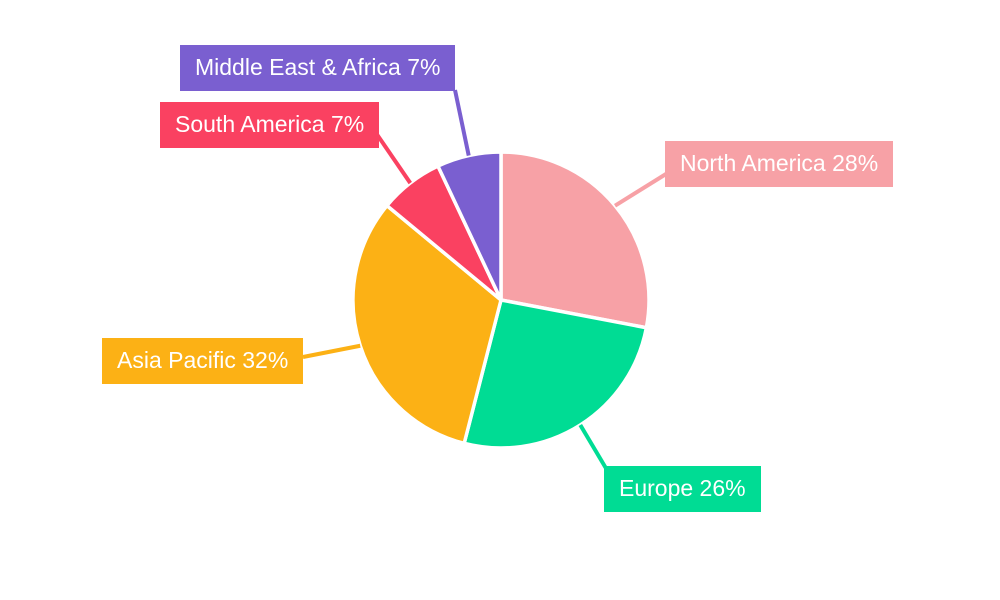 The width and height of the screenshot is (1000, 600). I want to click on slice-label-europe: Europe 26%, so click(682, 489).